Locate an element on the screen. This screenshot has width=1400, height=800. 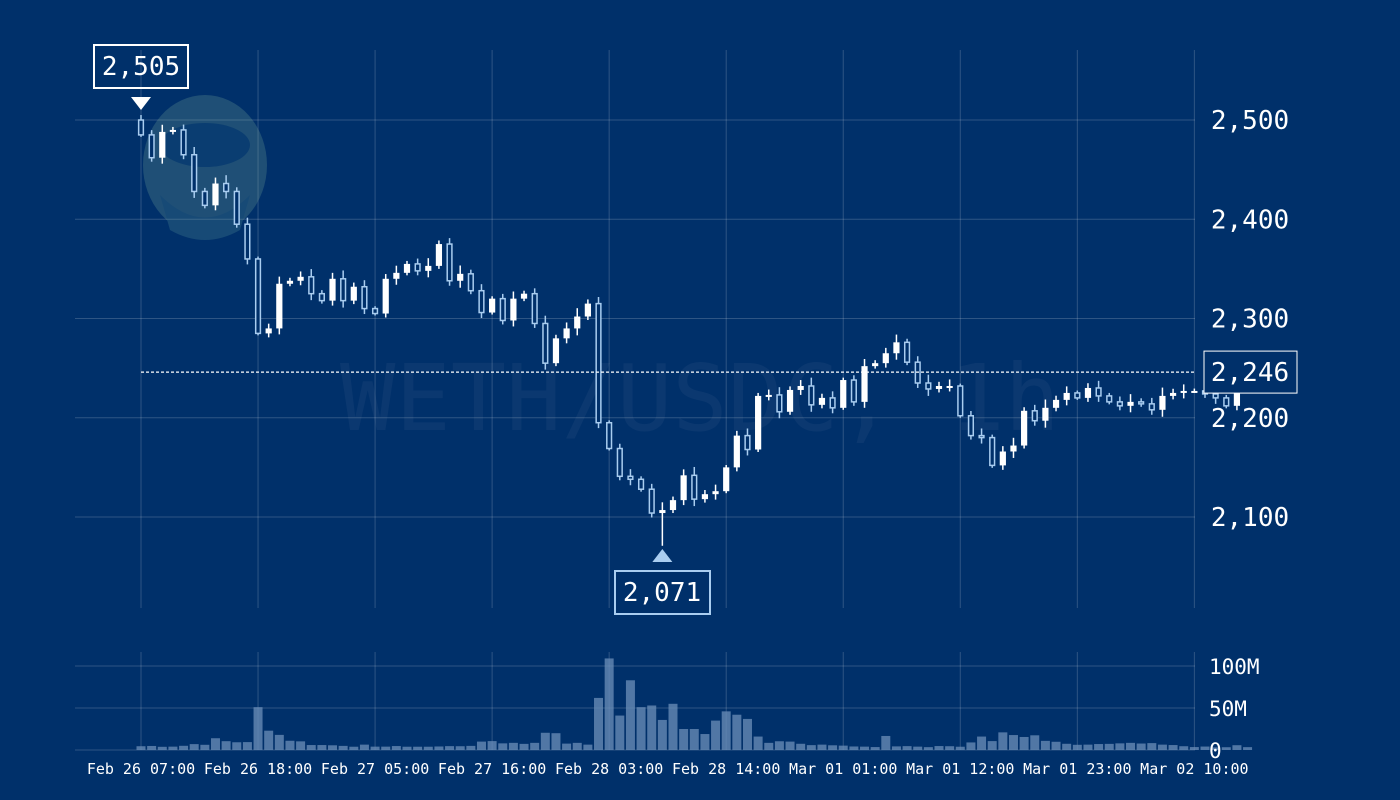
high-label: 2,505 is located at coordinates (141, 67).